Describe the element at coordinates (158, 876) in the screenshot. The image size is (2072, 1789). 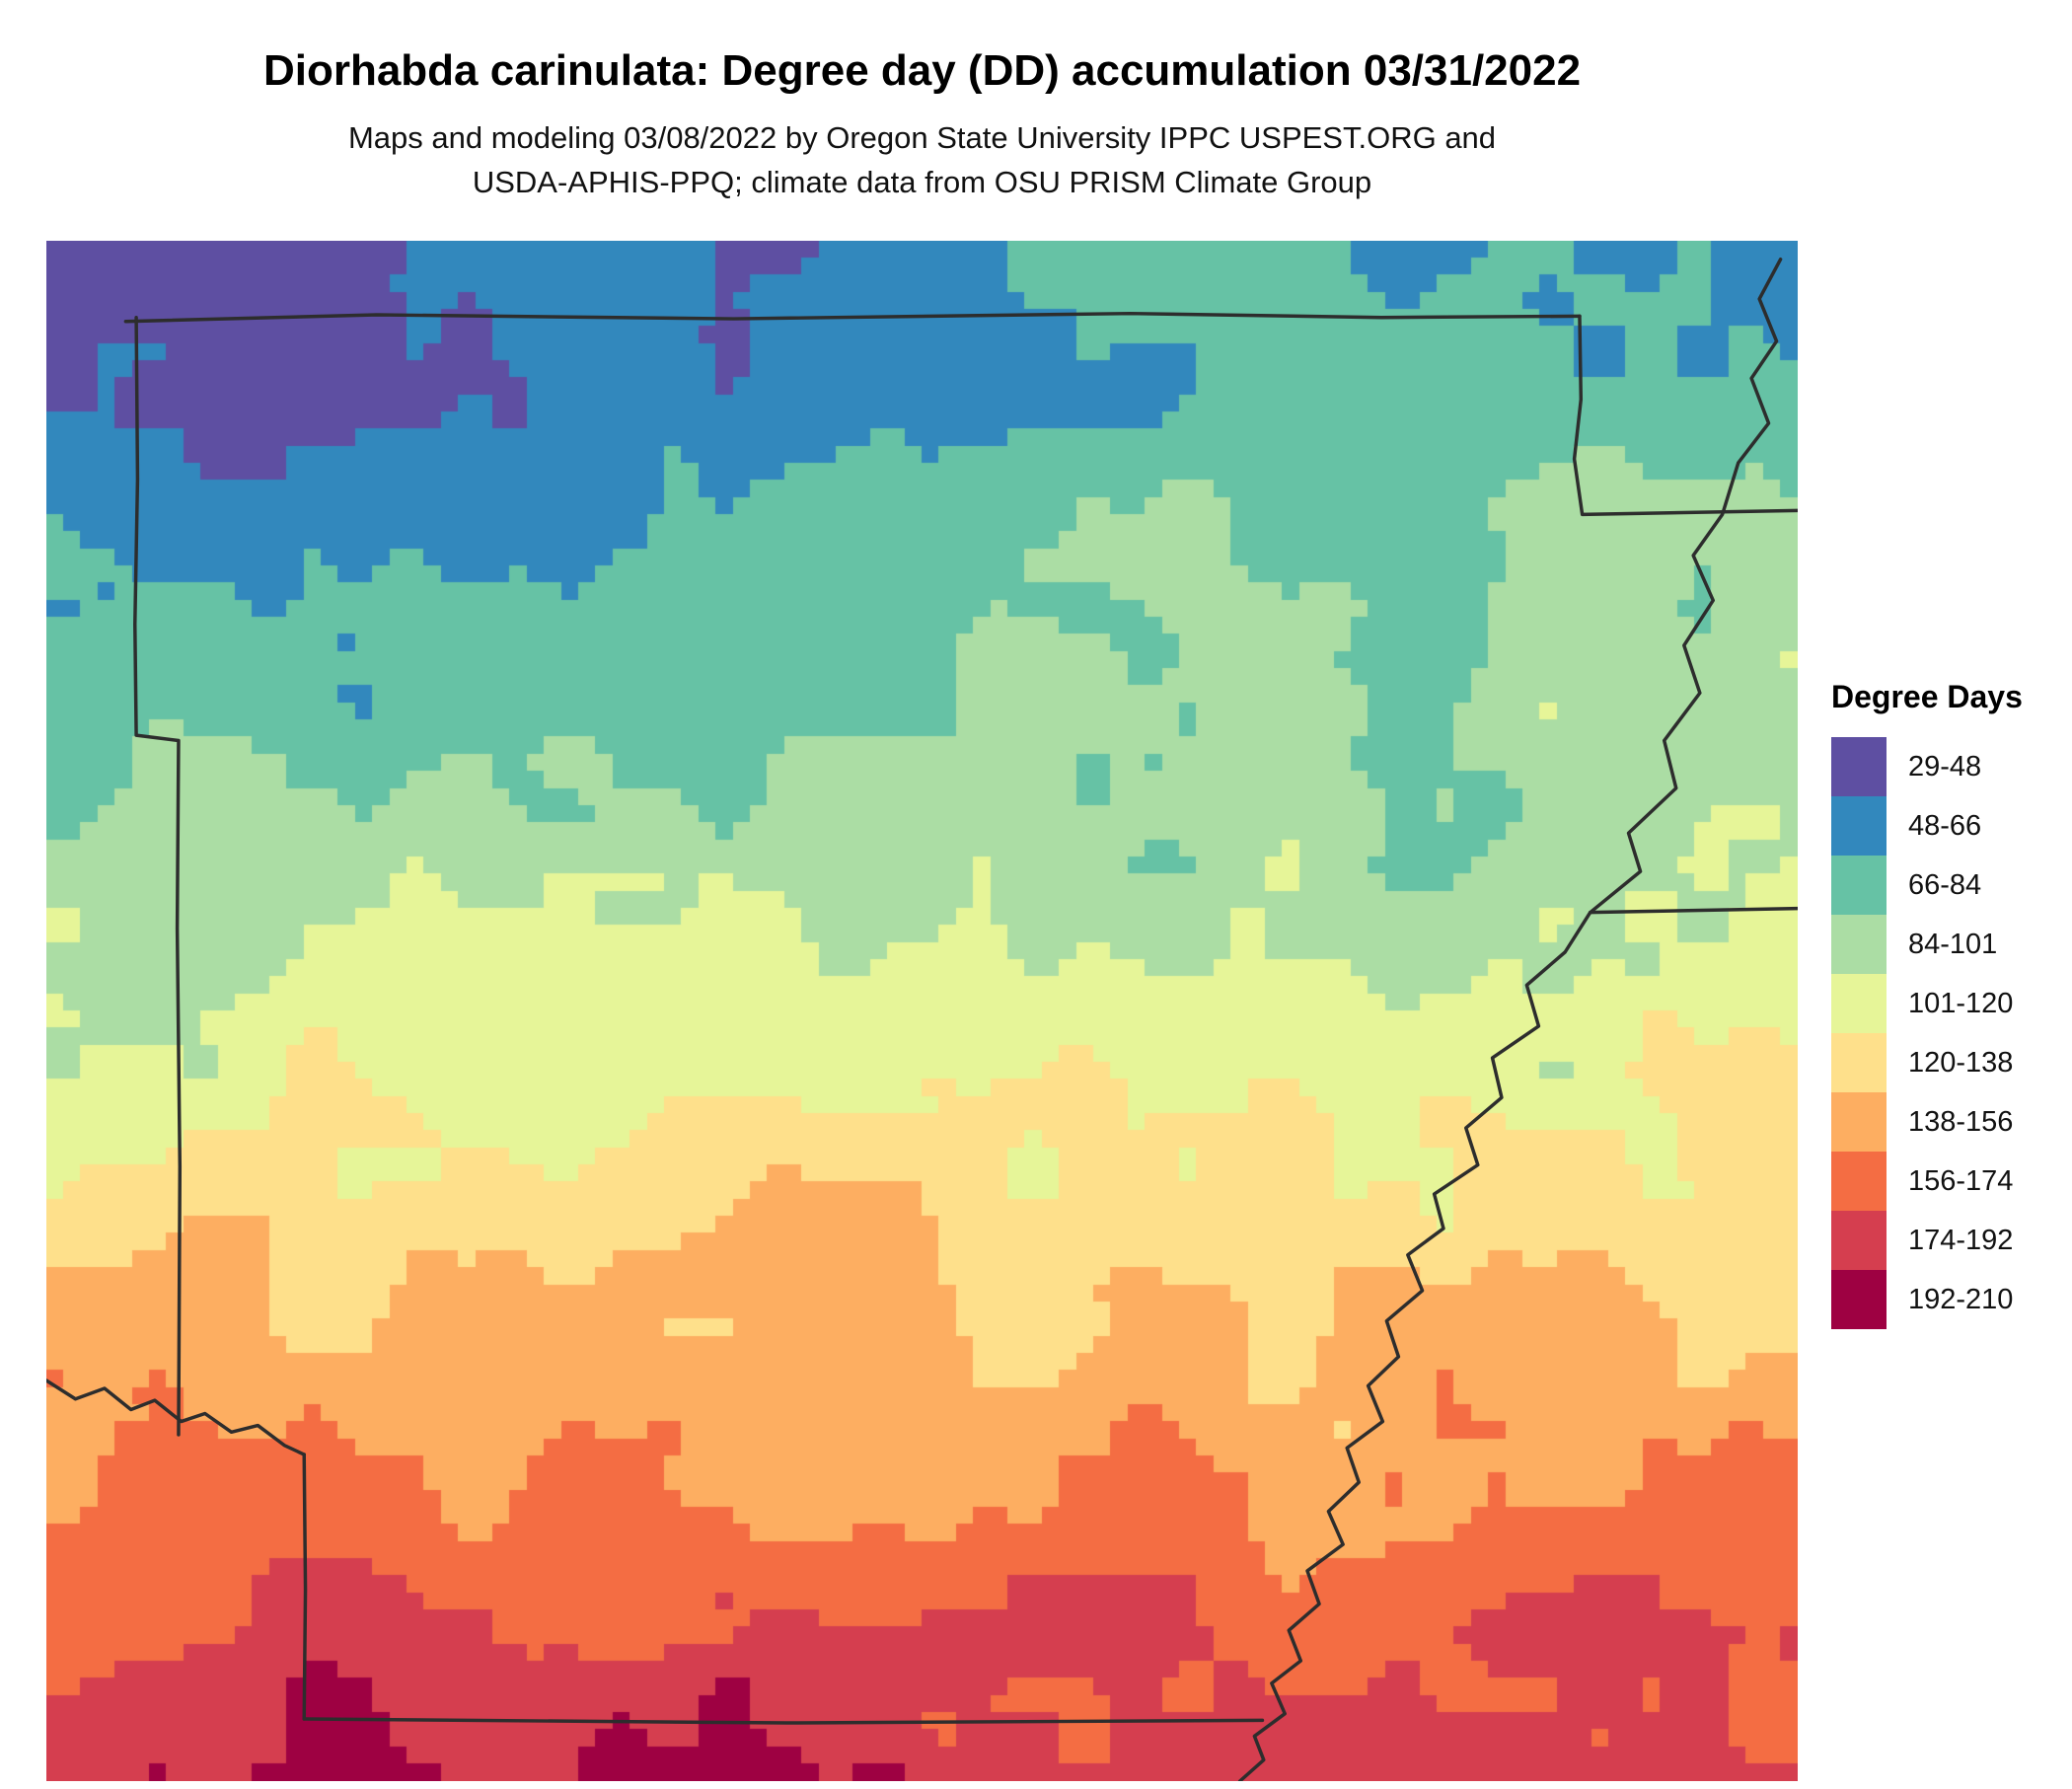
I see `oklahoma-border-line` at that location.